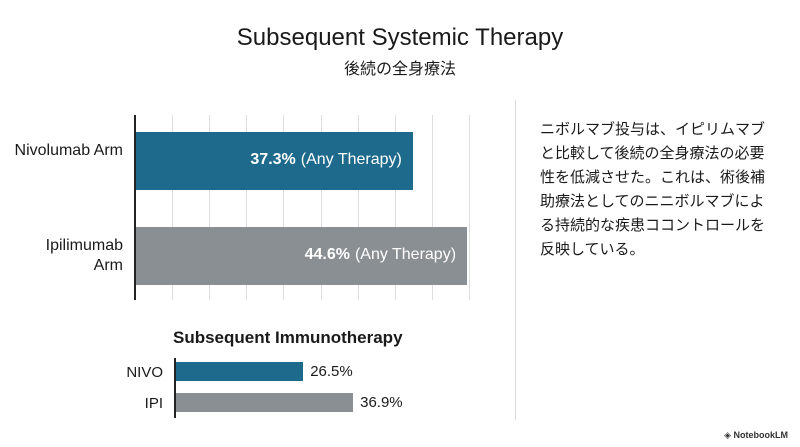 The height and width of the screenshot is (447, 800). Describe the element at coordinates (761, 435) in the screenshot. I see `footer-text: NotebookLM` at that location.